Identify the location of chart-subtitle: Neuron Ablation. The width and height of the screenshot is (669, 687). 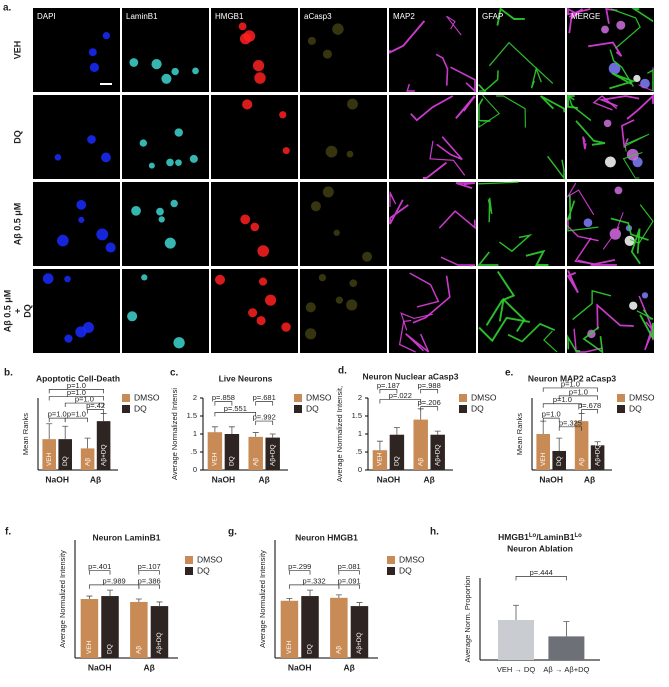
(540, 548).